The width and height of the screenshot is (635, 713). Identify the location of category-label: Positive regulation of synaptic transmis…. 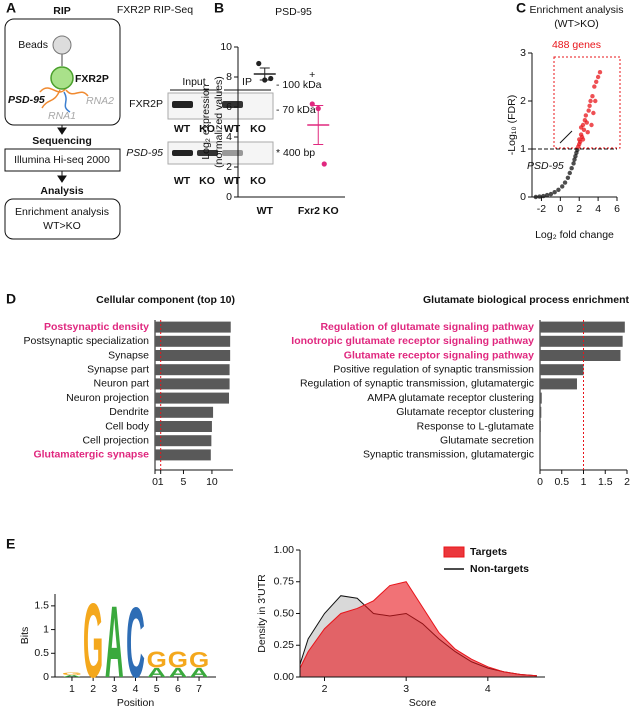
(433, 369).